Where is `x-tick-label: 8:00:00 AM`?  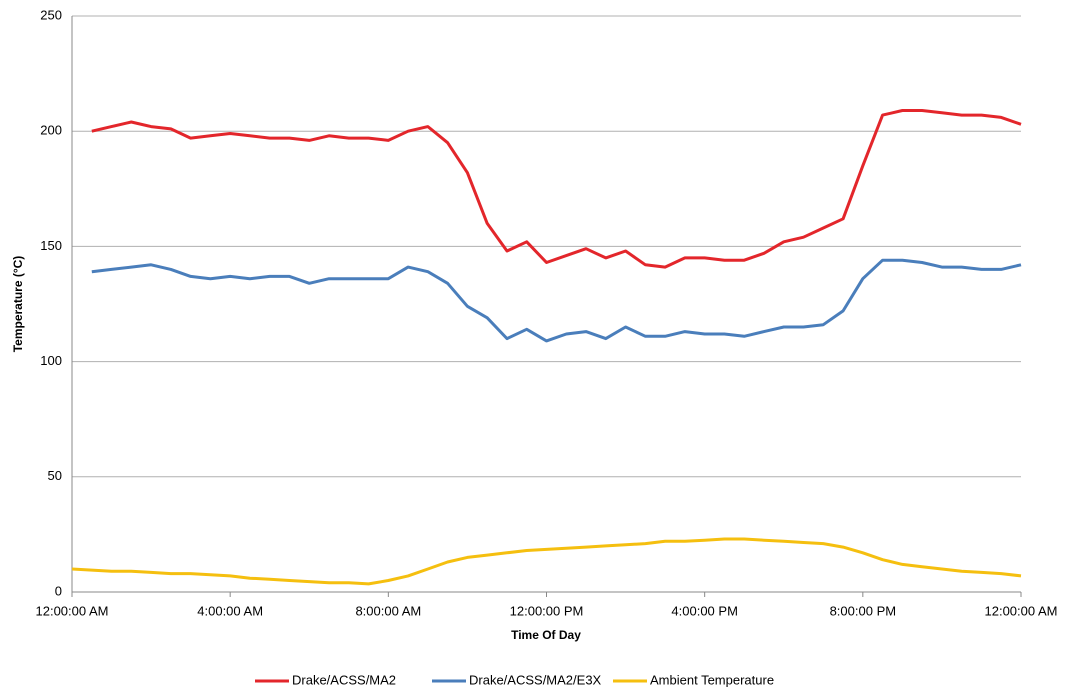
x-tick-label: 8:00:00 AM is located at coordinates (388, 610).